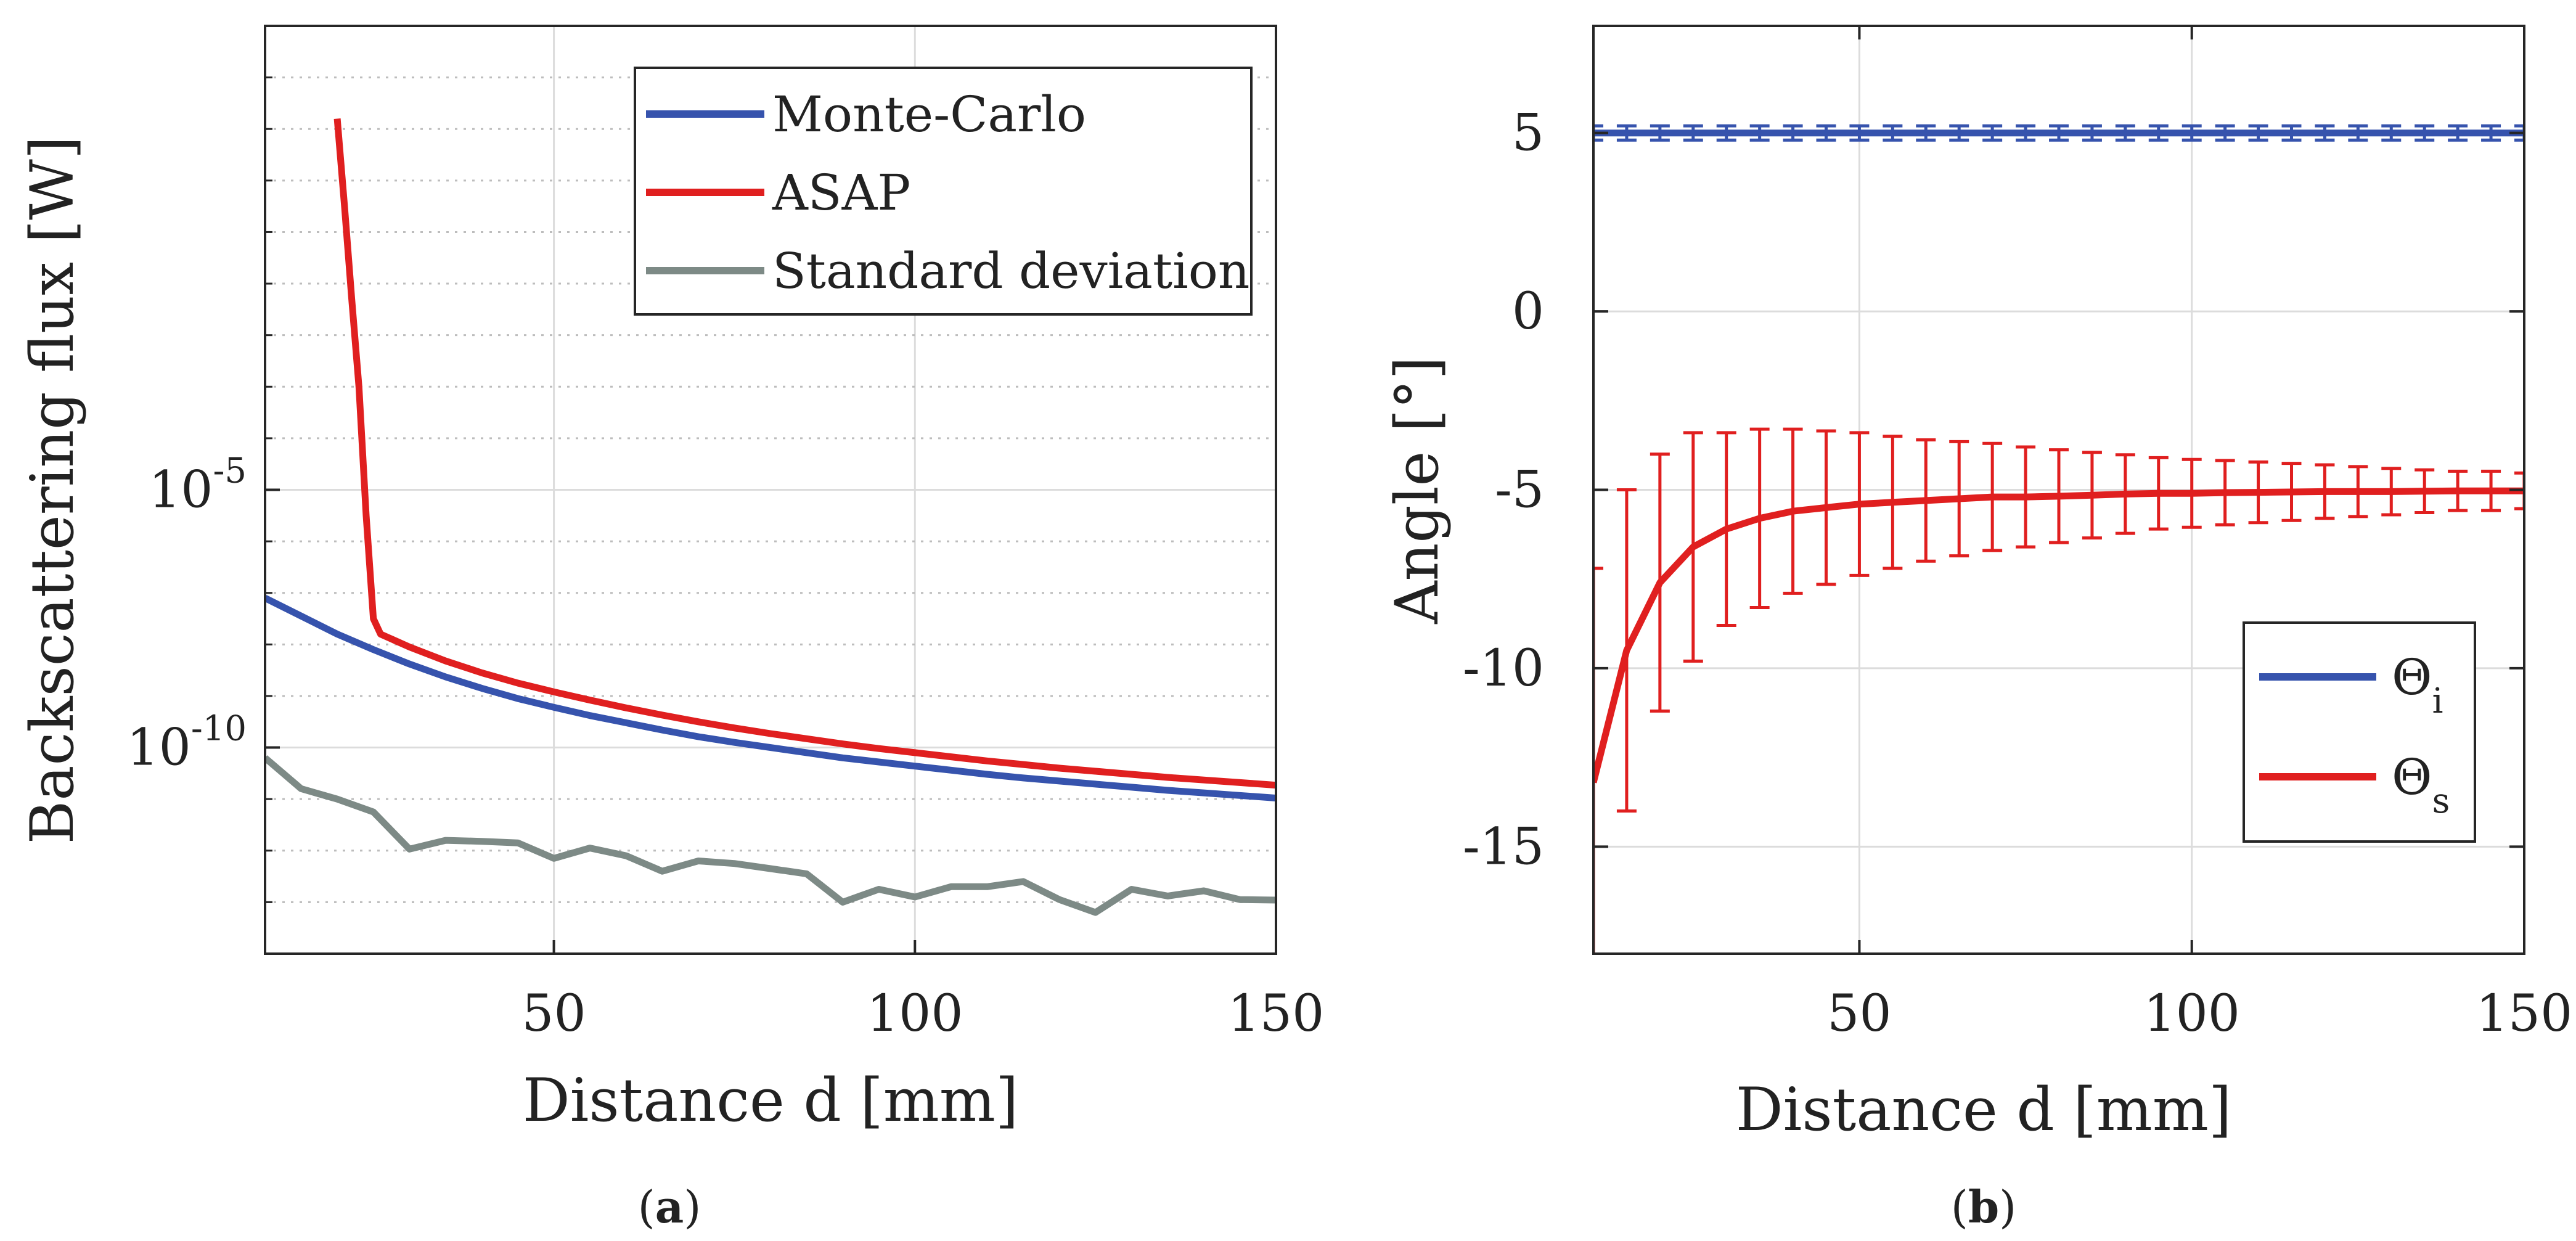  Describe the element at coordinates (929, 115) in the screenshot. I see `panel-a-legend-label: Monte-Carlo` at that location.